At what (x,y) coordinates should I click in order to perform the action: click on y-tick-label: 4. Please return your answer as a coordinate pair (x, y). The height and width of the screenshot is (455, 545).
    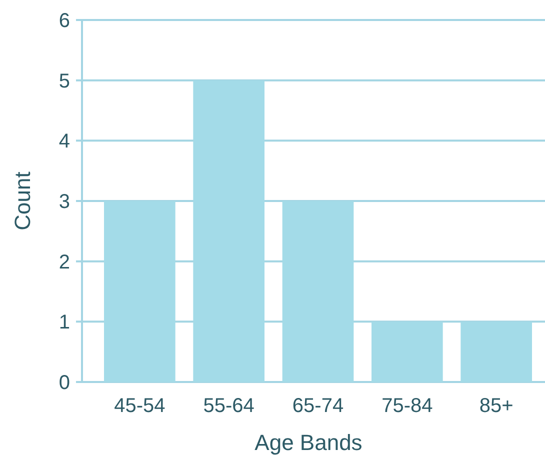
    Looking at the image, I should click on (64, 141).